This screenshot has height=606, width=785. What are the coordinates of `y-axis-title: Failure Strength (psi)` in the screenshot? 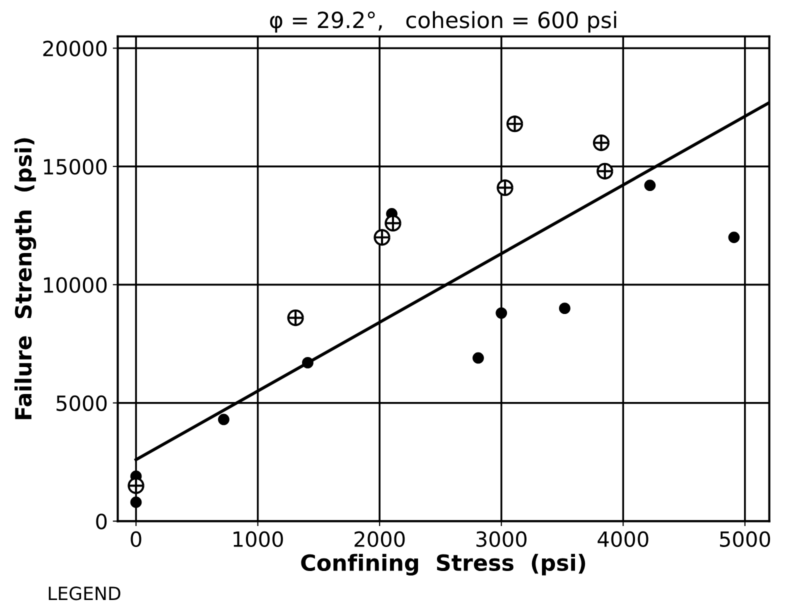 It's located at (25, 279).